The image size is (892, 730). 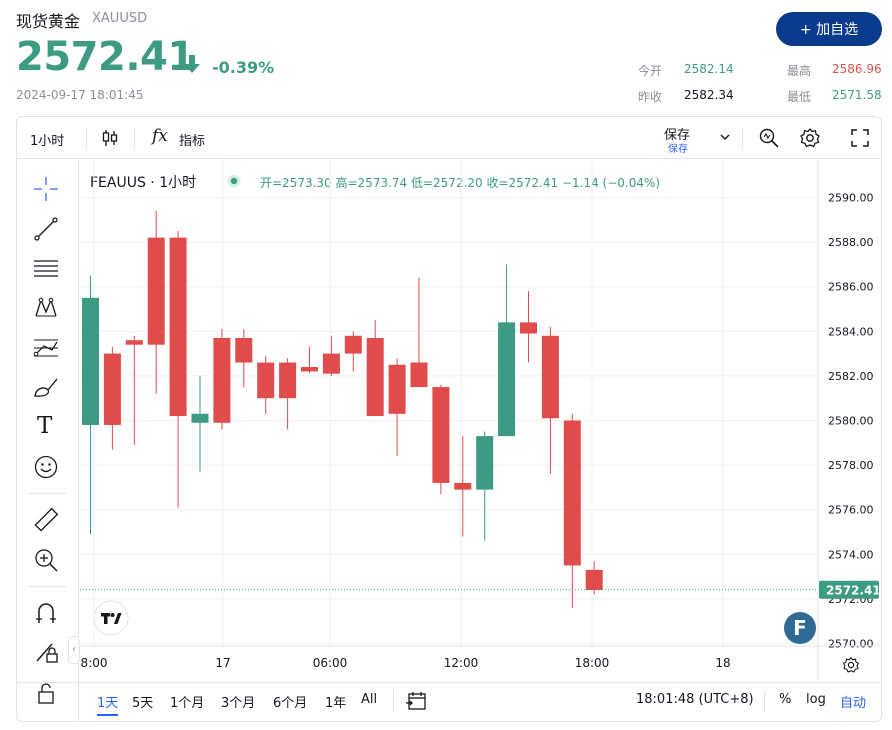 What do you see at coordinates (46, 229) in the screenshot?
I see `trend-line-icon` at bounding box center [46, 229].